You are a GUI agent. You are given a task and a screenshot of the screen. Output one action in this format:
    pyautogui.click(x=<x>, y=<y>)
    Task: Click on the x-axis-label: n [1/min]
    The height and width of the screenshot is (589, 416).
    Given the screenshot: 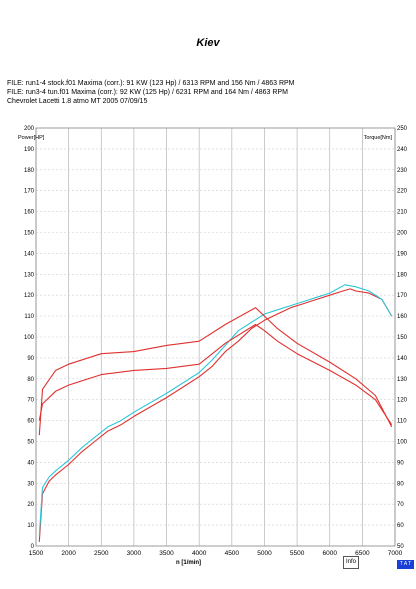 What is the action you would take?
    pyautogui.click(x=188, y=563)
    